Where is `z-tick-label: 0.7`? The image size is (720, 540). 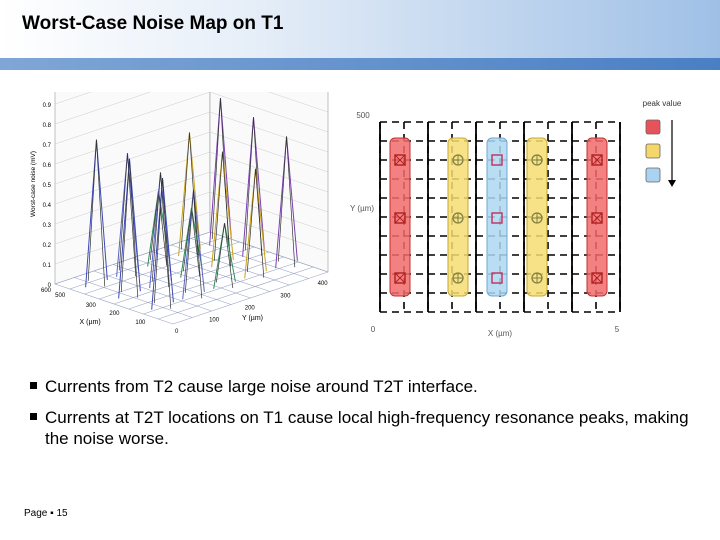 z-tick-label: 0.7 is located at coordinates (47, 146).